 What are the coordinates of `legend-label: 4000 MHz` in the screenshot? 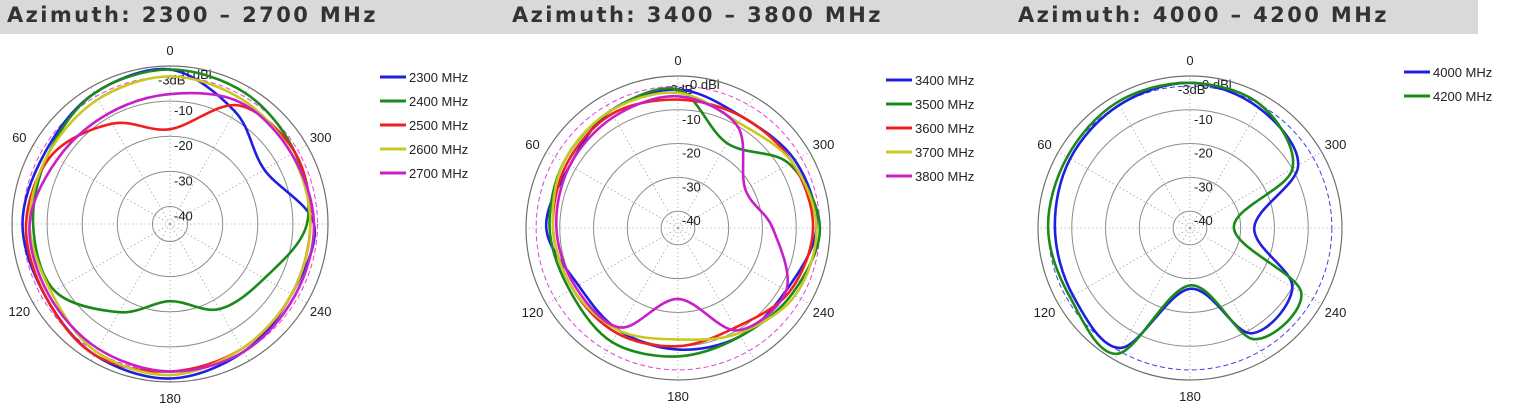 It's located at (1462, 72).